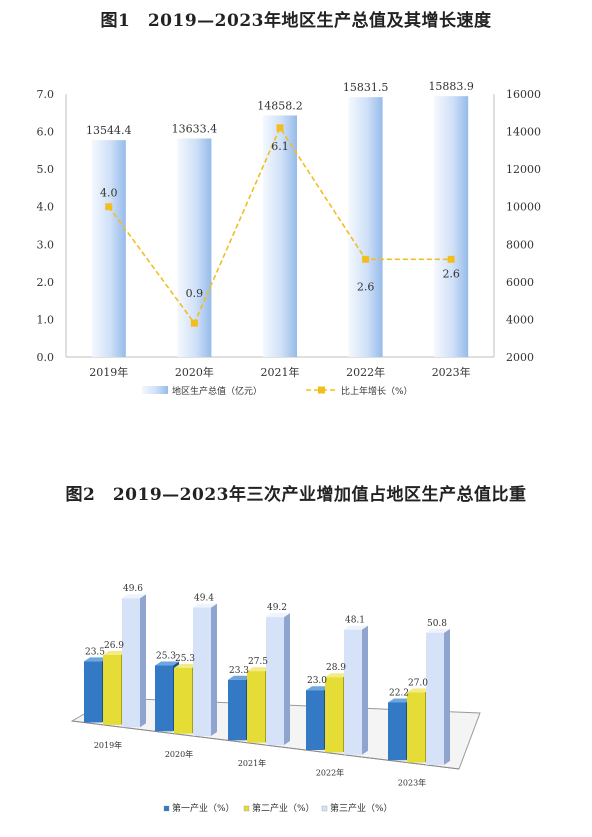  Describe the element at coordinates (246, 808) in the screenshot. I see `legend-swatch-secondary-bar` at that location.